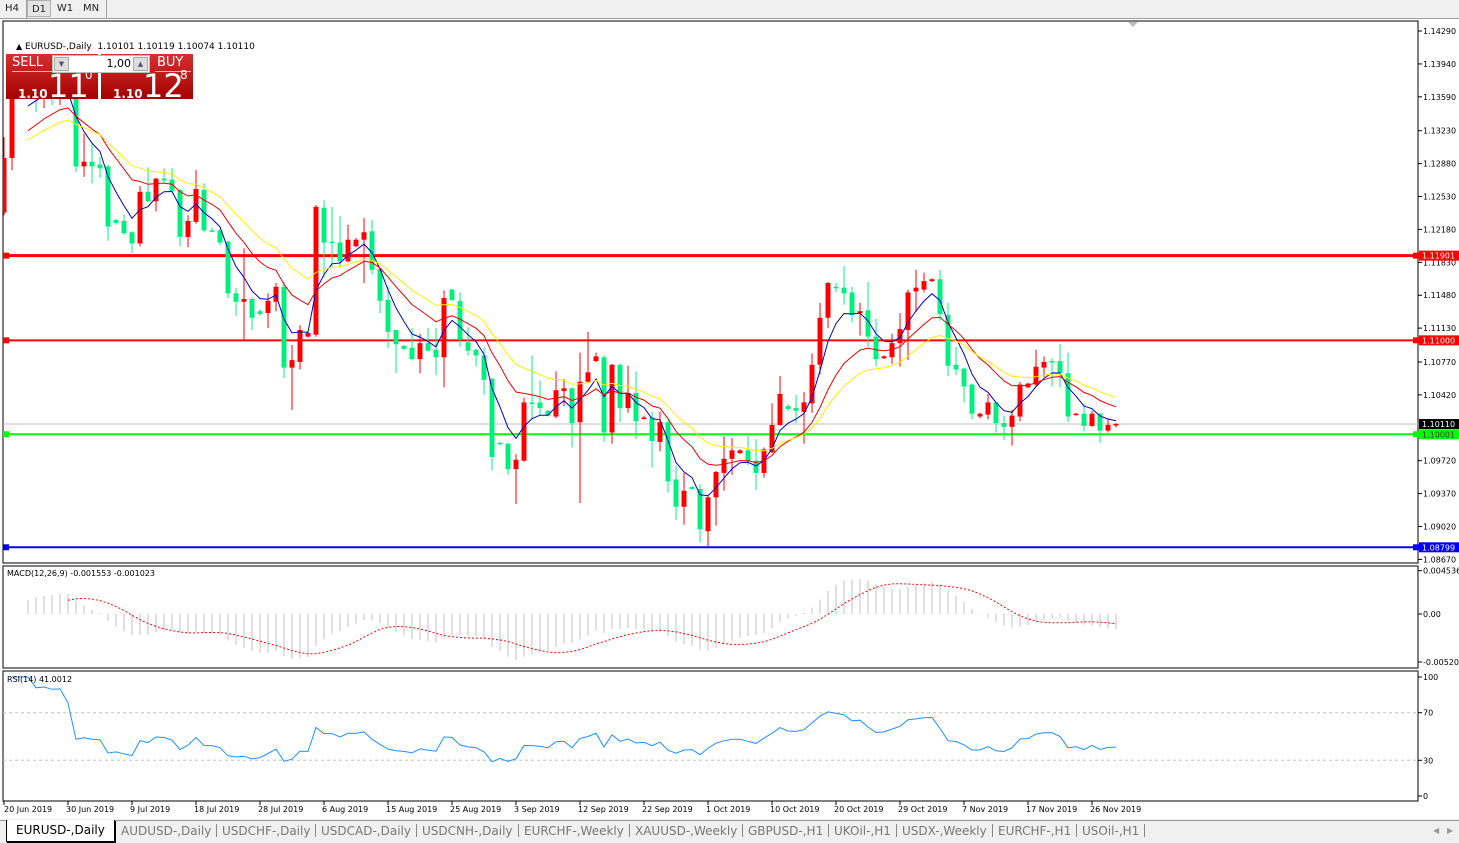 The height and width of the screenshot is (843, 1459). I want to click on chart-tab: EURUSD-,Daily, so click(60, 831).